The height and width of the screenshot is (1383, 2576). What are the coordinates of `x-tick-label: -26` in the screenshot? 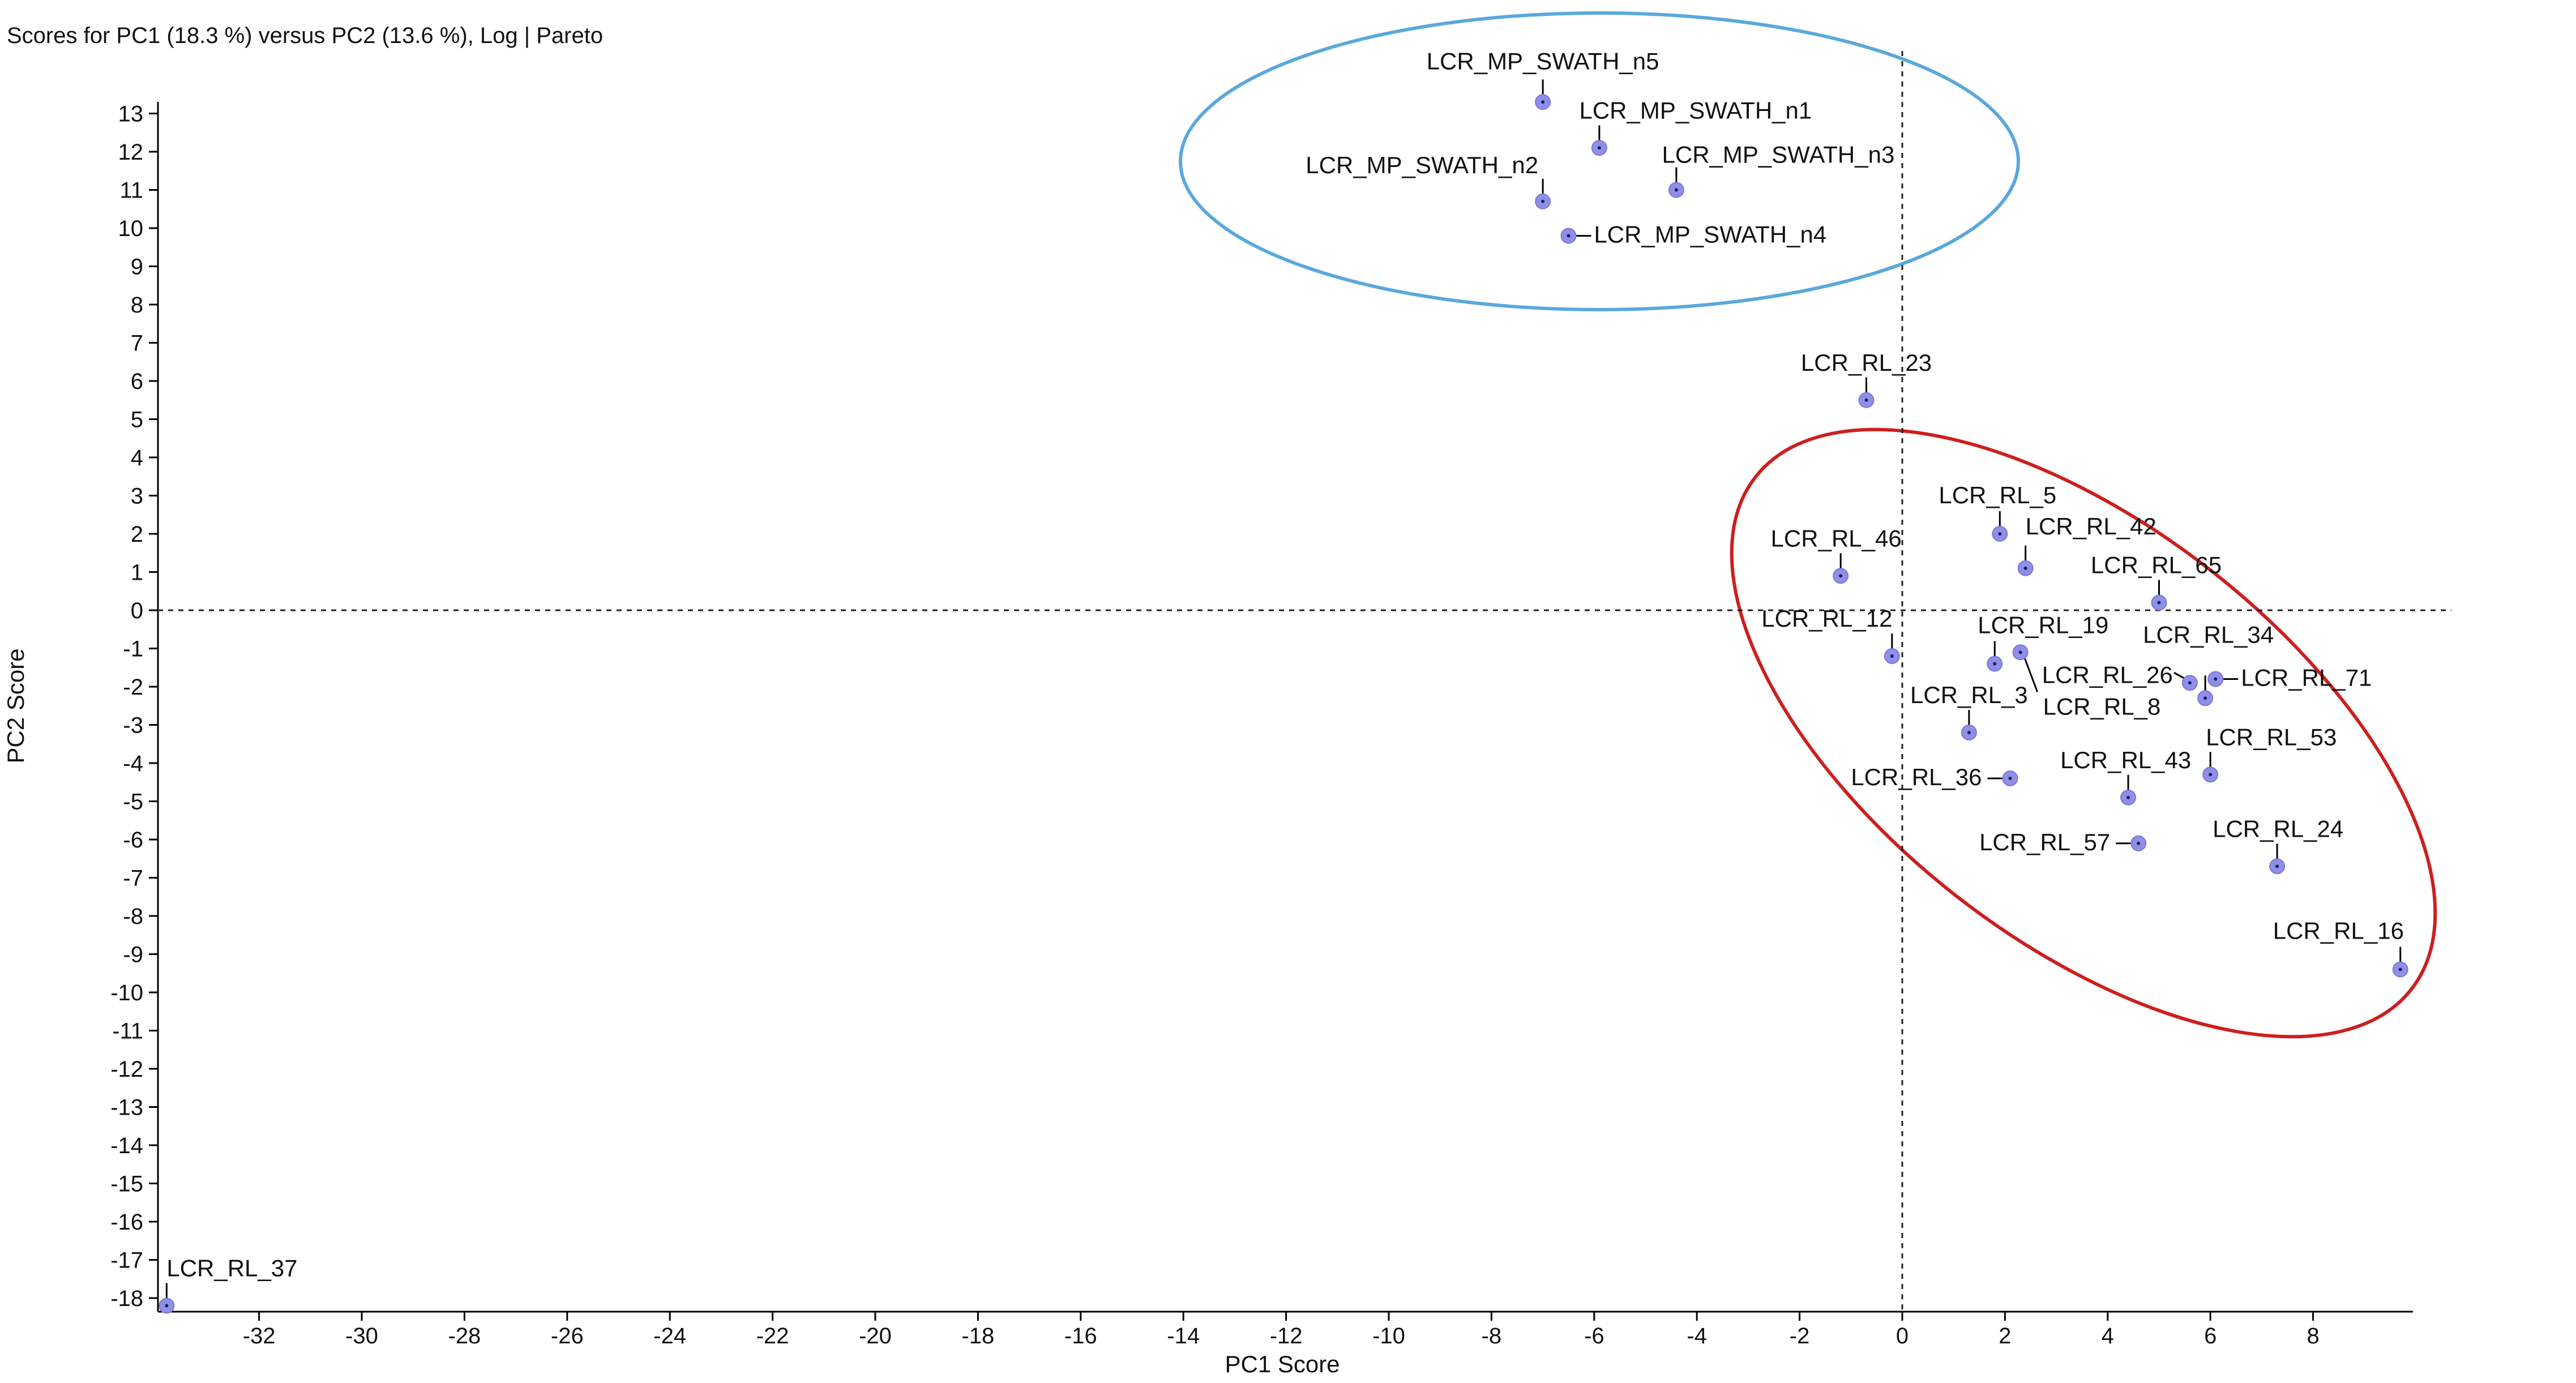 It's located at (567, 1336).